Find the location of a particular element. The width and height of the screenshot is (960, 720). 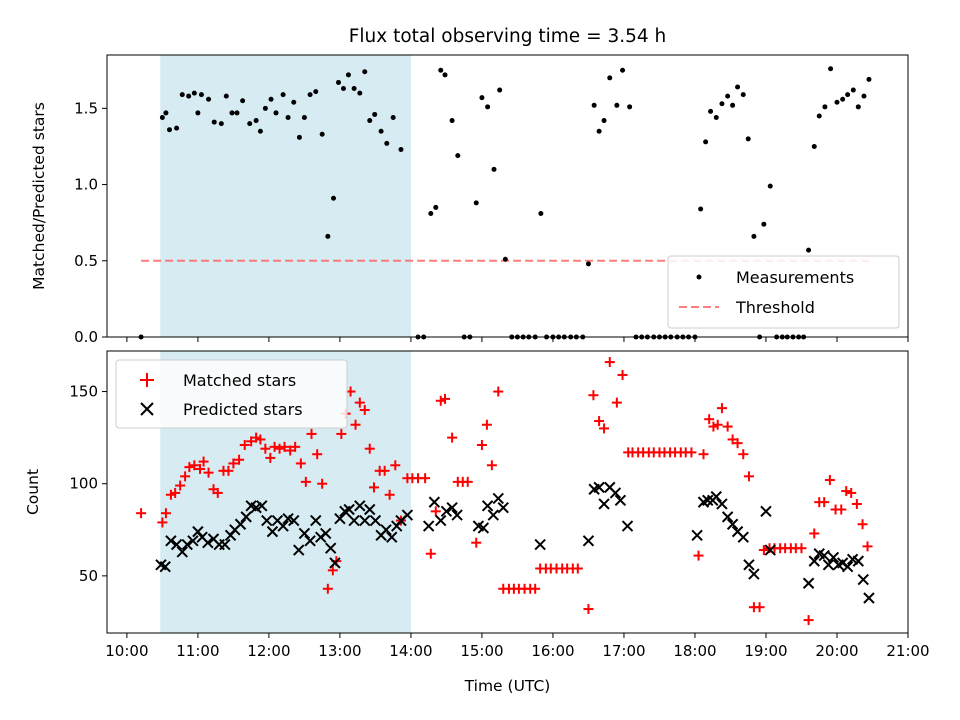

legend-matched-label: Matched stars is located at coordinates (239, 380).